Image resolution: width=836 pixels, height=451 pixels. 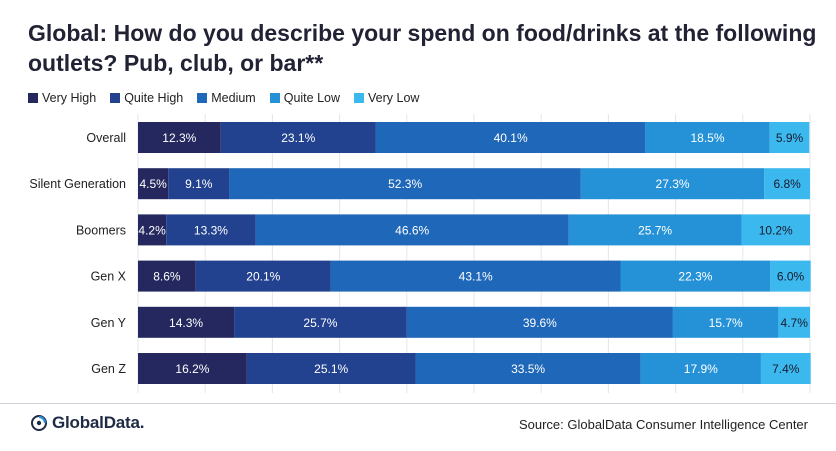 What do you see at coordinates (394, 98) in the screenshot?
I see `legend-label: Very Low` at bounding box center [394, 98].